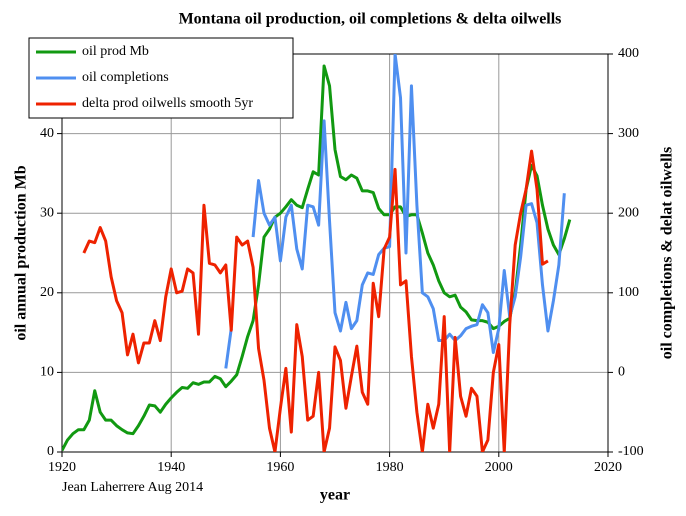 Image resolution: width=686 pixels, height=516 pixels. Describe the element at coordinates (499, 467) in the screenshot. I see `x-tick-label: 2000` at that location.